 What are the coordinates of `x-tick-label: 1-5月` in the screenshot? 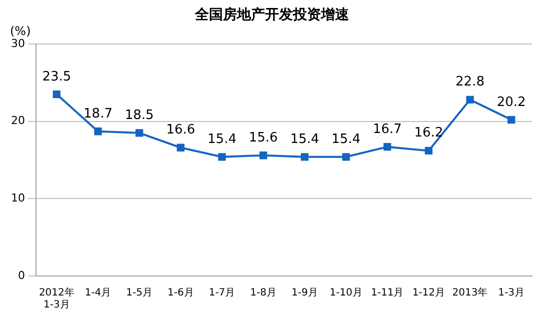 It's located at (139, 293).